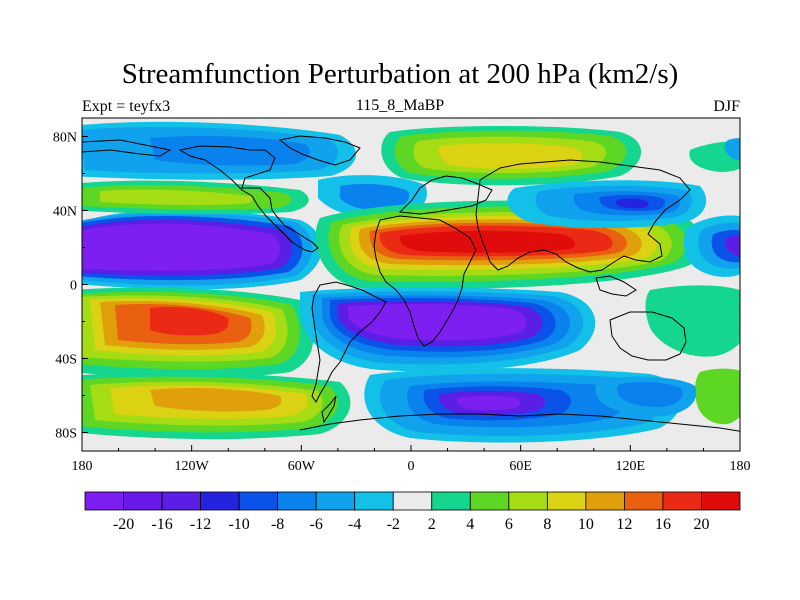 The width and height of the screenshot is (800, 600). Describe the element at coordinates (616, 286) in the screenshot. I see `outline-se-asia` at that location.